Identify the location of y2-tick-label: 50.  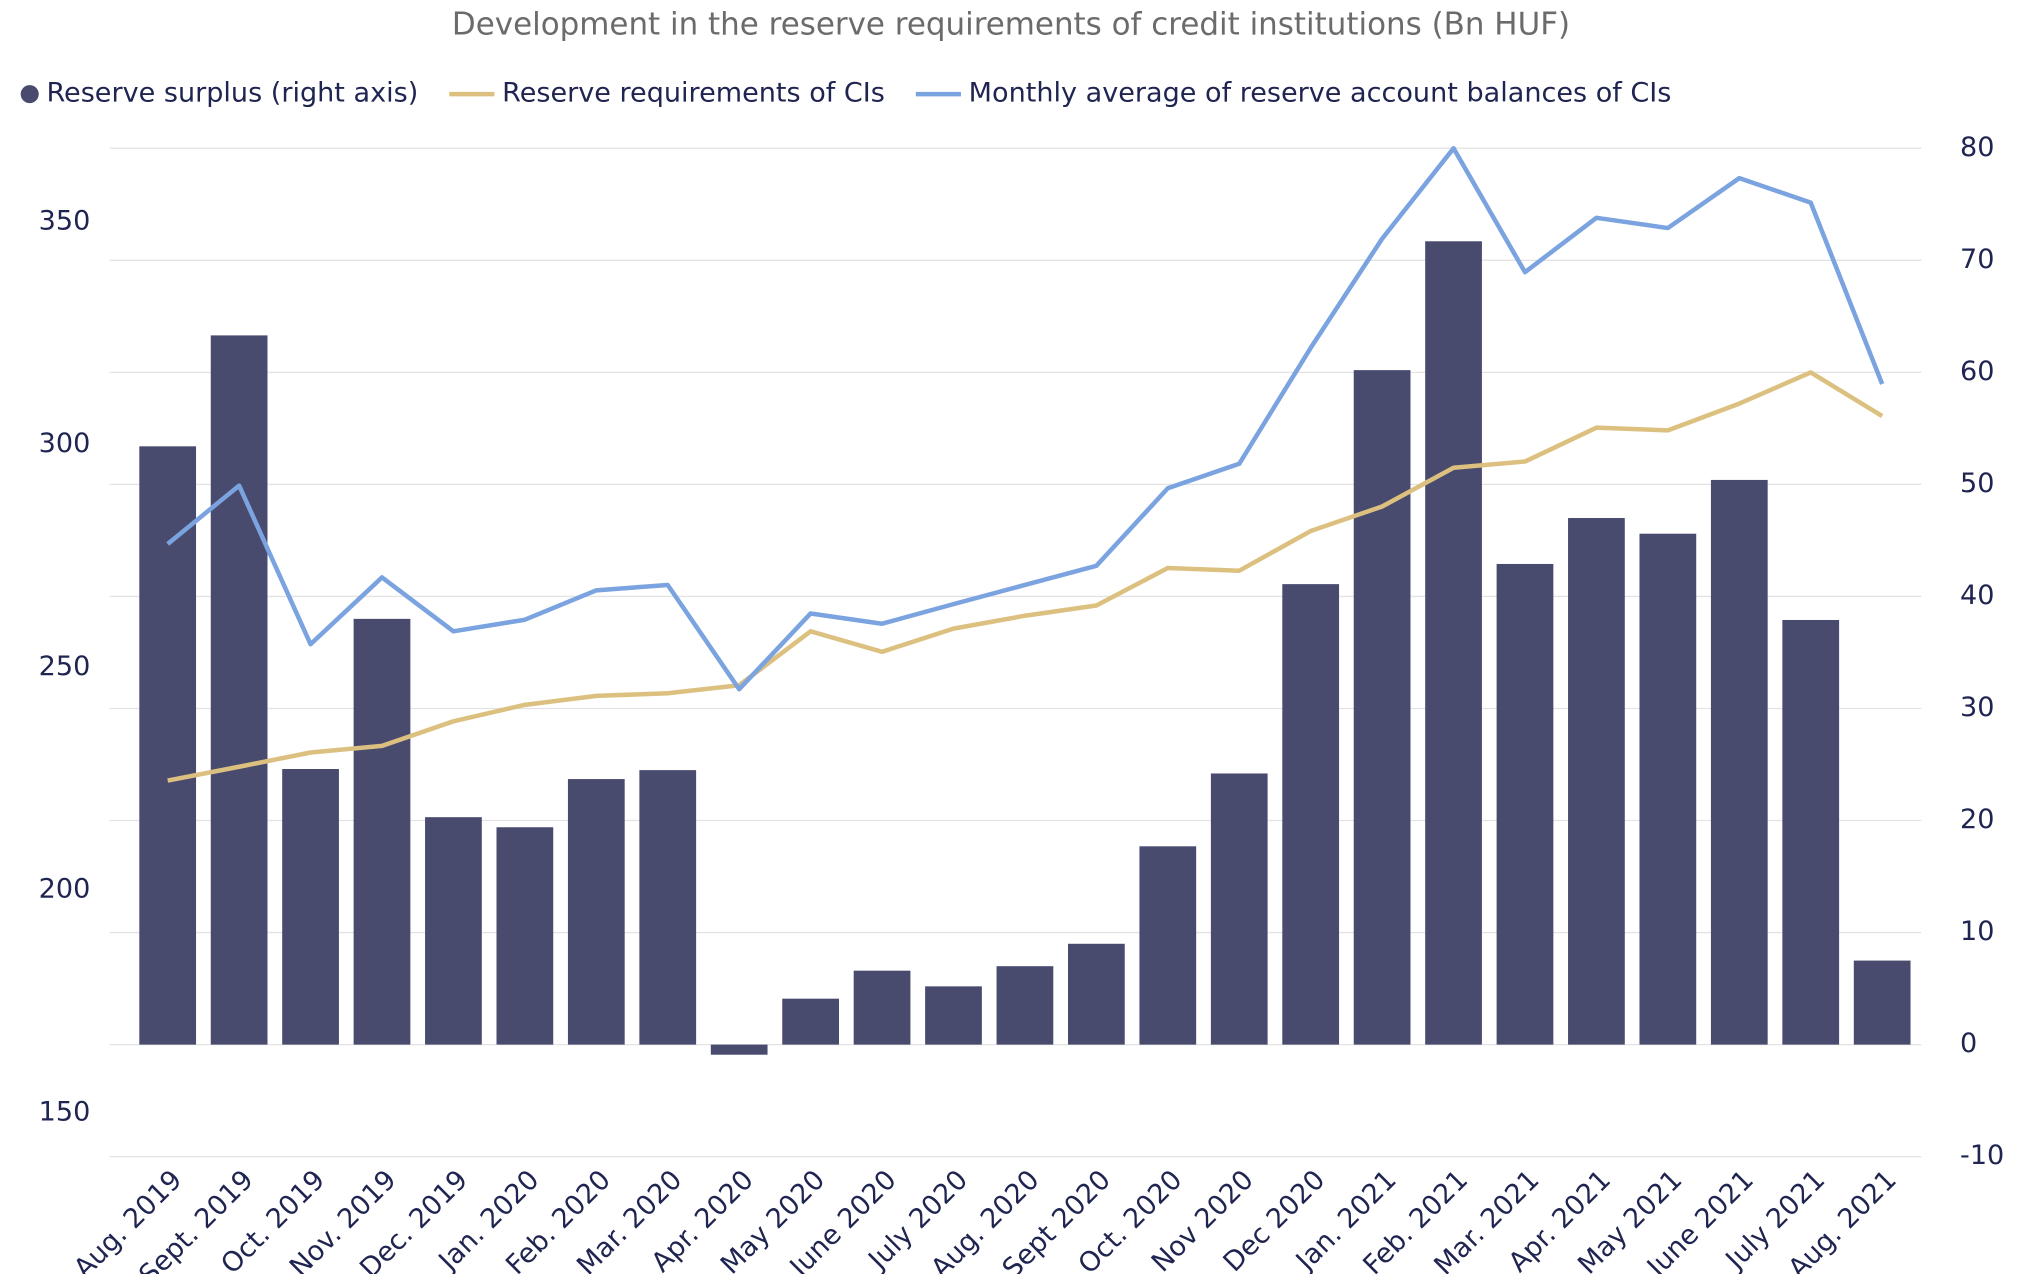
(1977, 483).